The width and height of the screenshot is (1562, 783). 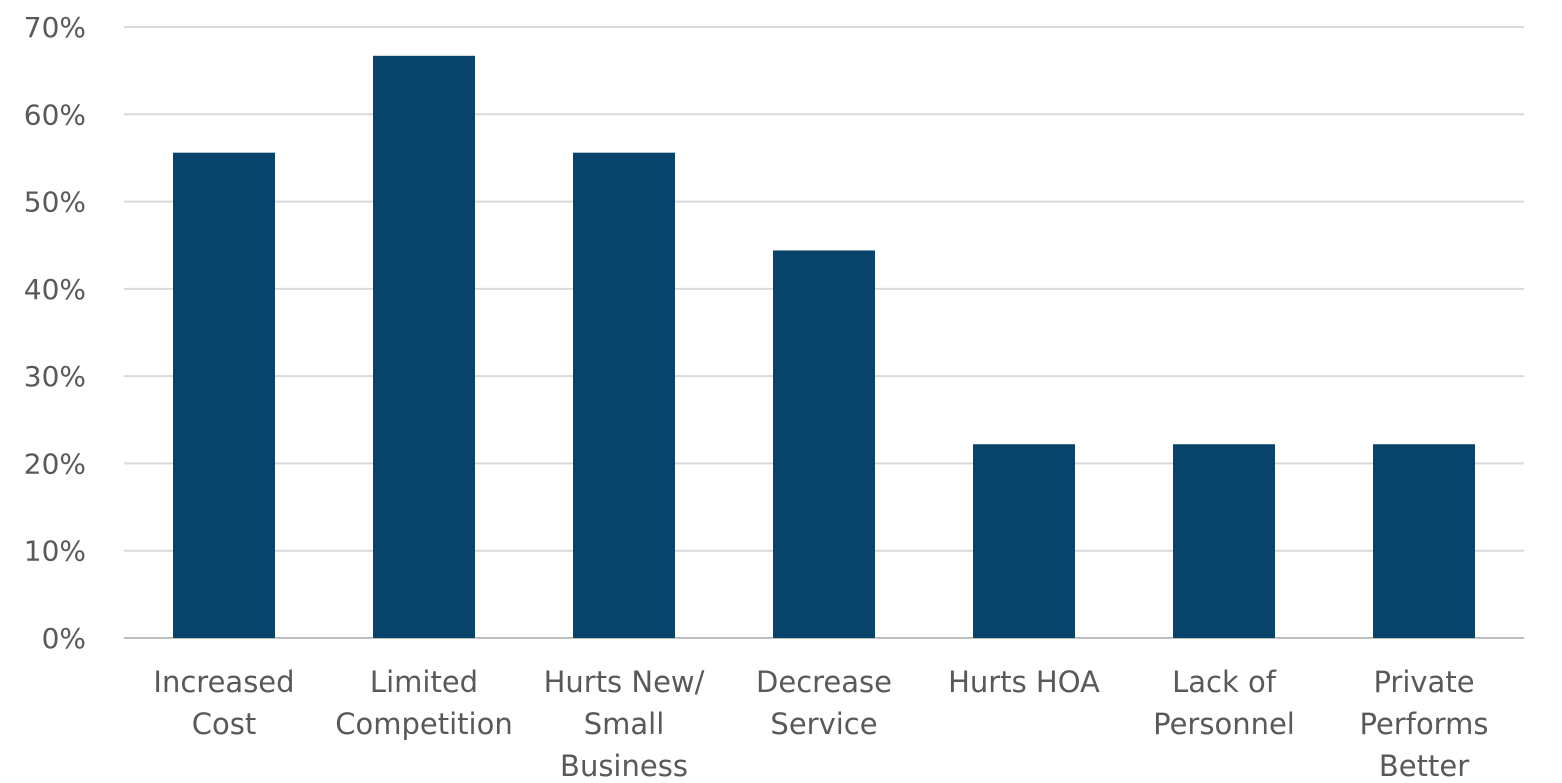 I want to click on y-tick-label: 60%, so click(x=55, y=114).